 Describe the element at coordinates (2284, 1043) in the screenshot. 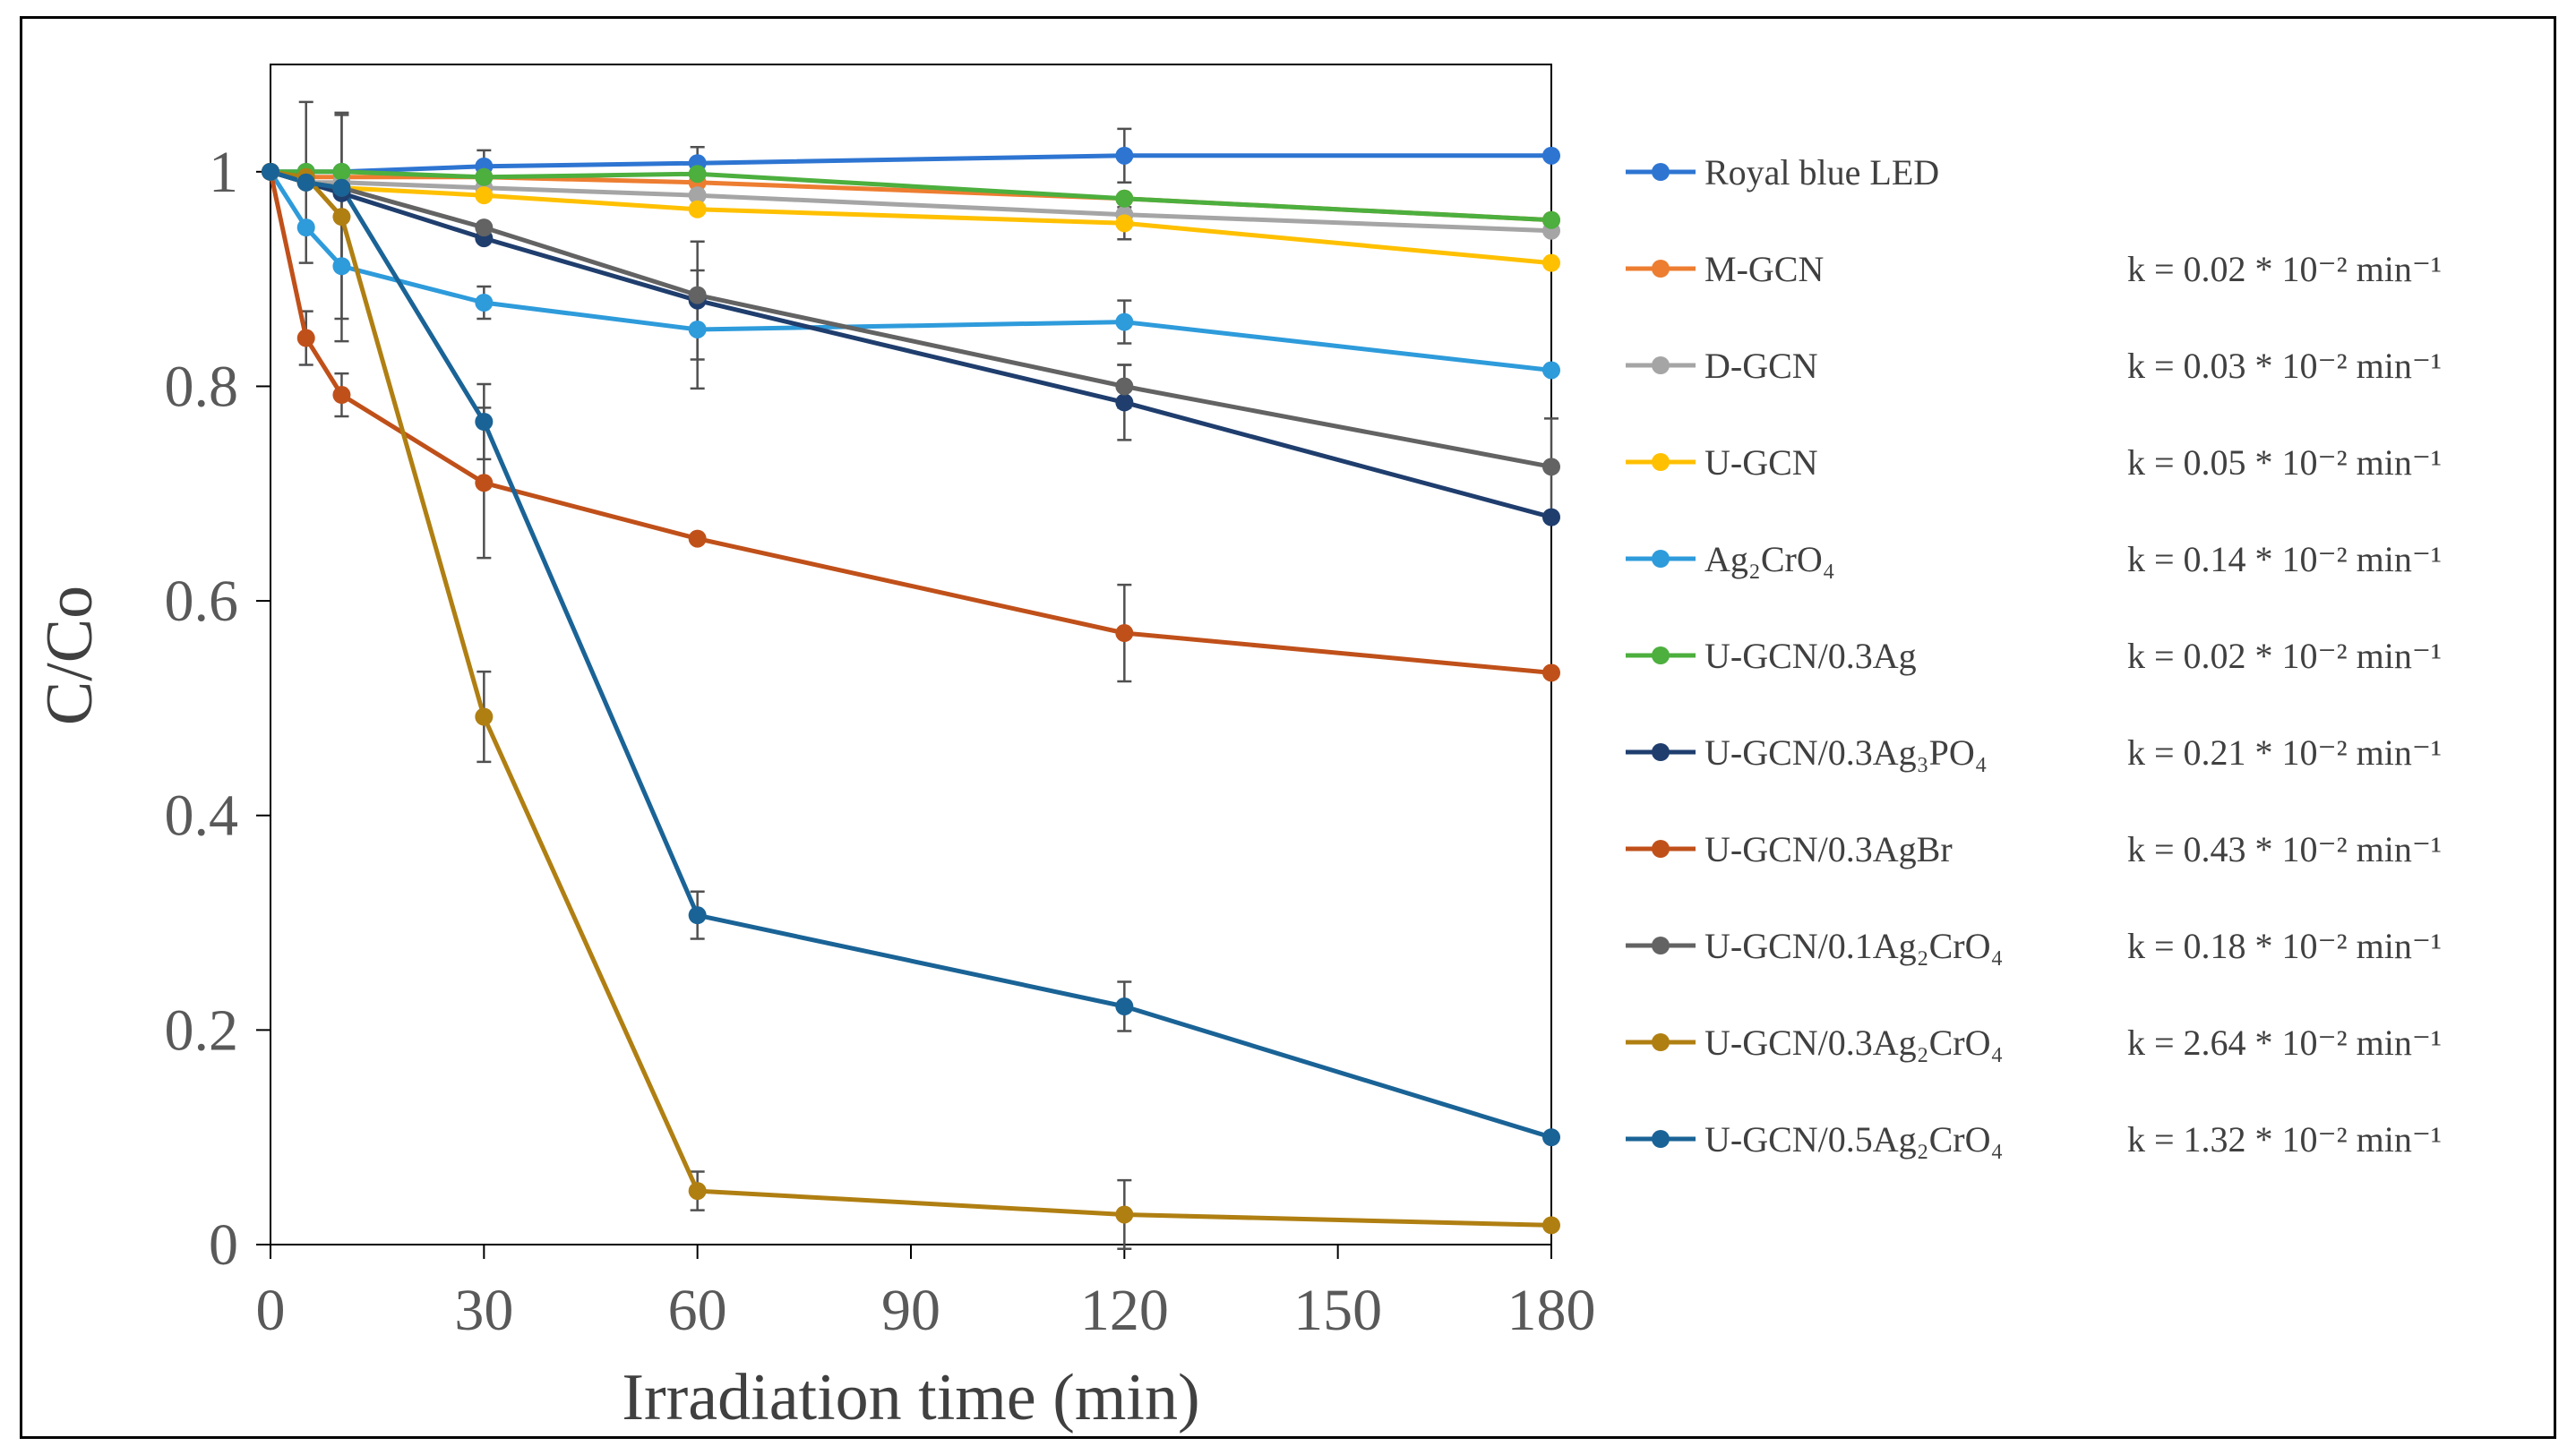

I see `legend-rate-constant: k = 2.64 * 10⁻² min⁻¹` at that location.